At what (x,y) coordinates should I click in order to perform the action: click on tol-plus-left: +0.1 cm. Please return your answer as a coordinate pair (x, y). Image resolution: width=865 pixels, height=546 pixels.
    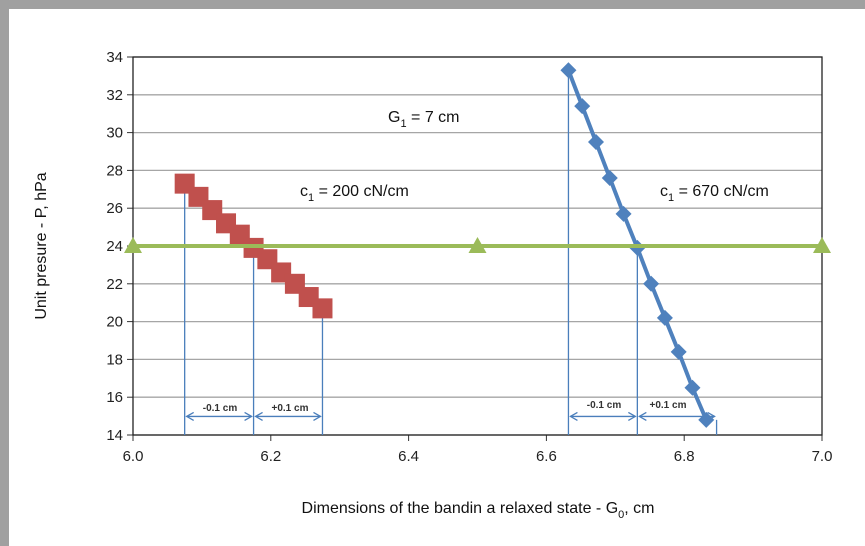
    Looking at the image, I should click on (290, 408).